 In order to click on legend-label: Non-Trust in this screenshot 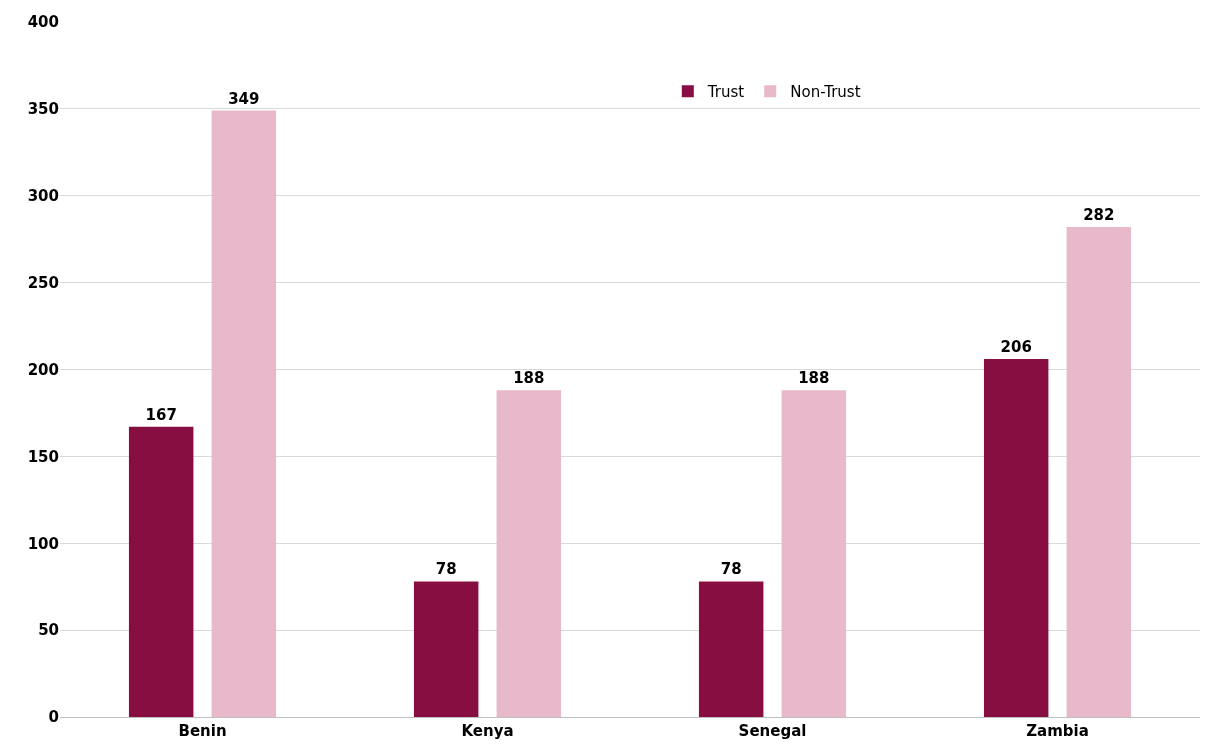, I will do `click(825, 92)`.